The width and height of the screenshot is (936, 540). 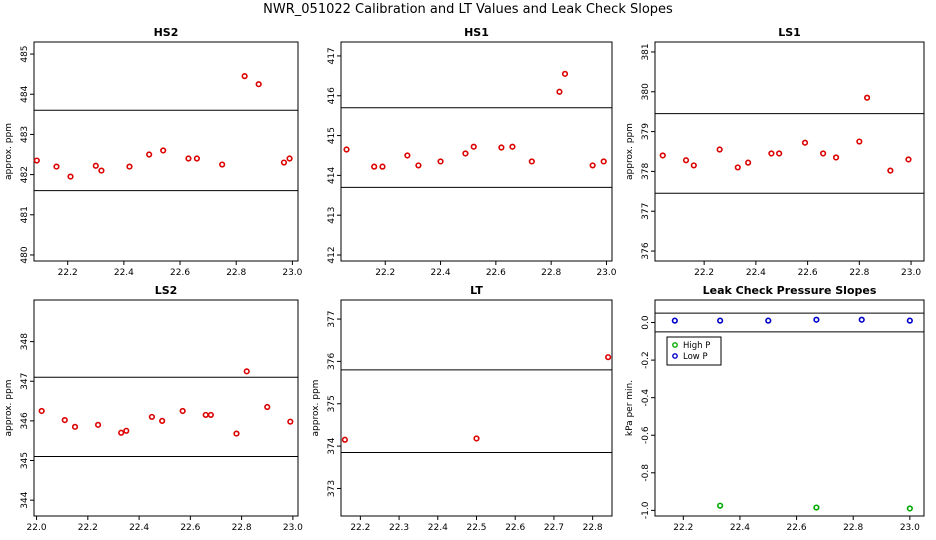 I want to click on y-tick-label: 344, so click(x=25, y=499).